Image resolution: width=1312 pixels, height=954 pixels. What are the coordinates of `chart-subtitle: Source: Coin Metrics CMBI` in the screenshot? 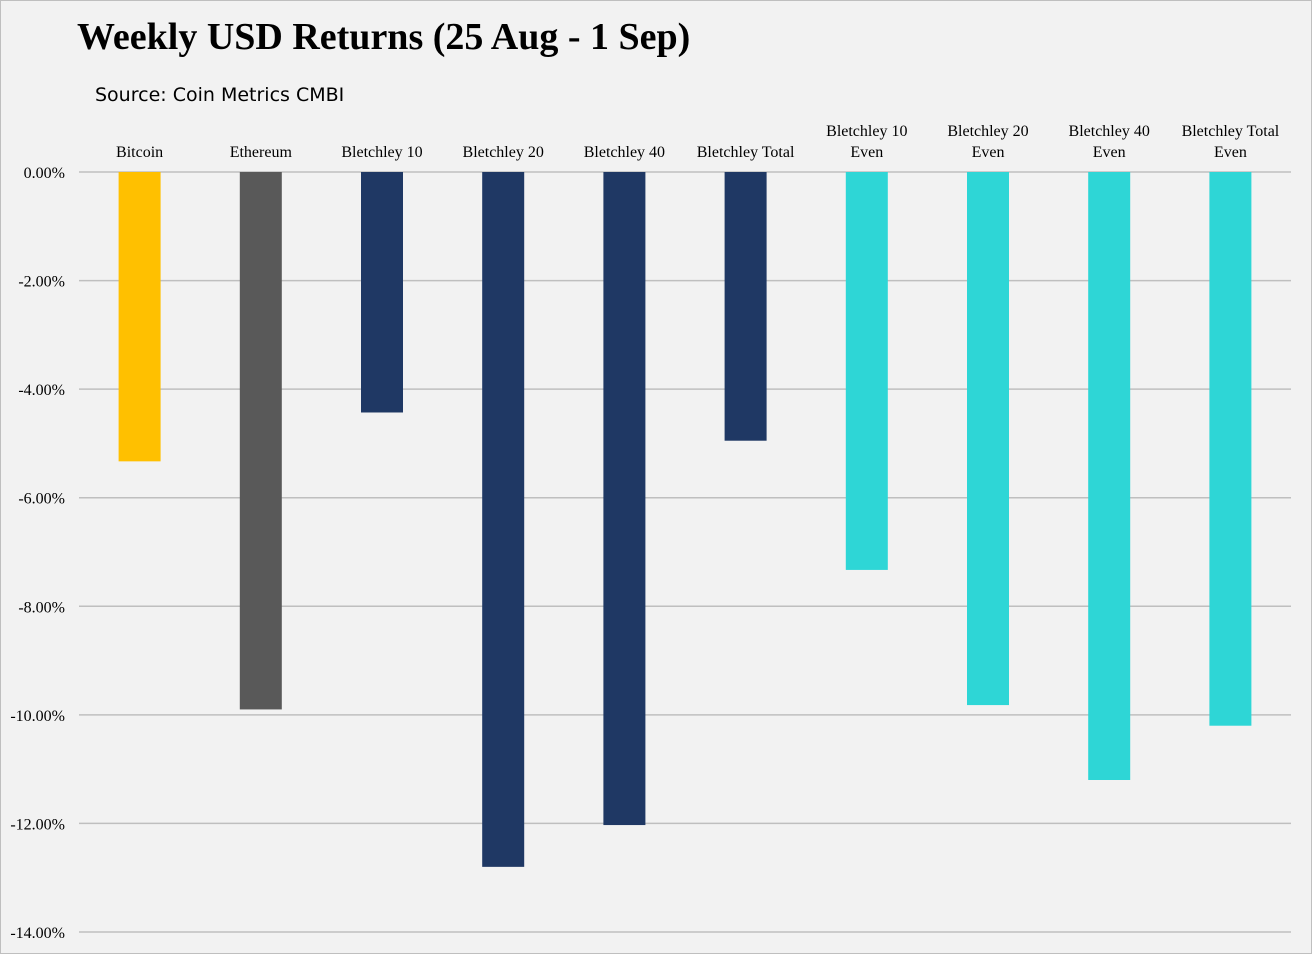 It's located at (220, 95).